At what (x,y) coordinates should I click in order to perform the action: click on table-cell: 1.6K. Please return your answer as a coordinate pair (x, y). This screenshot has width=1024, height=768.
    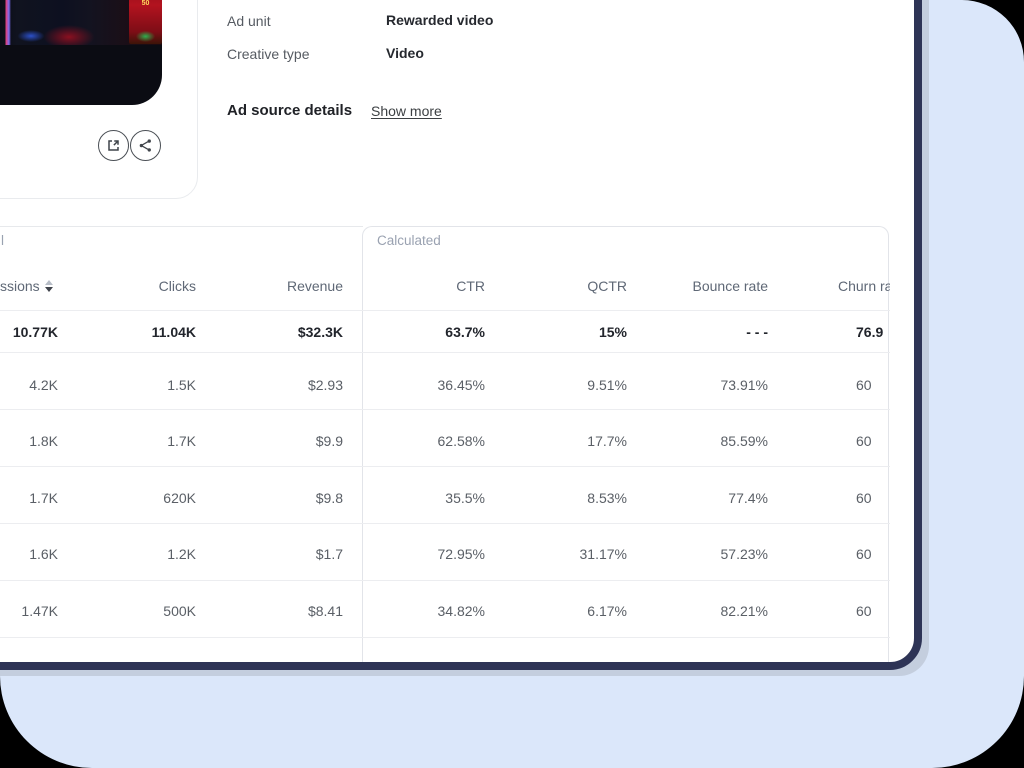
    Looking at the image, I should click on (43, 554).